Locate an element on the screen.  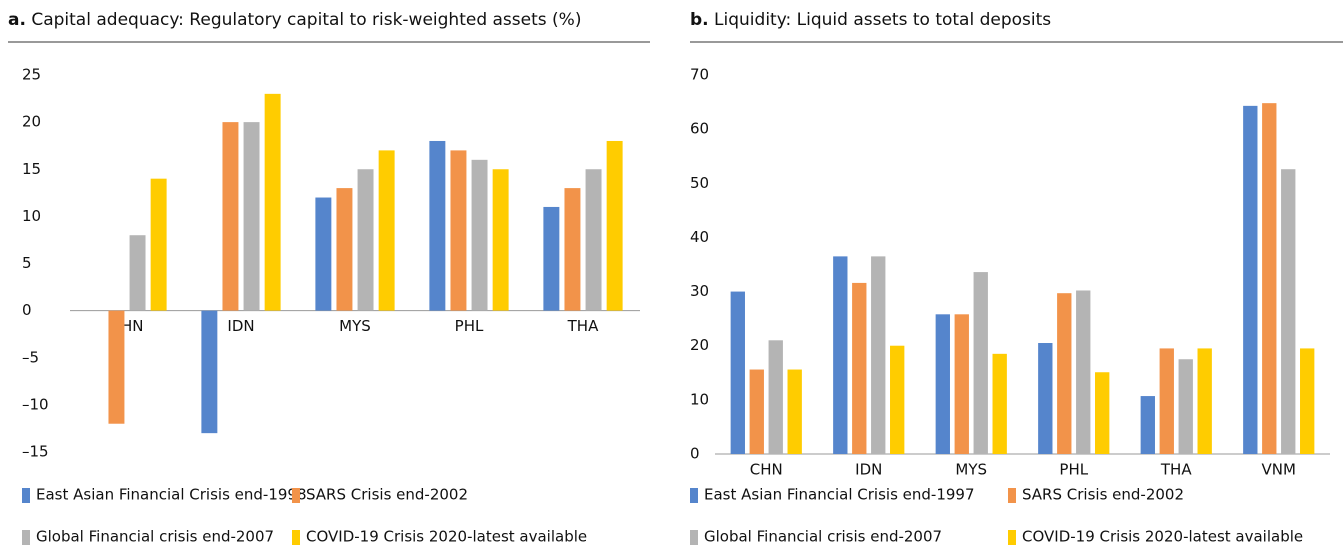
y-tick-label: 50 is located at coordinates (699, 183).